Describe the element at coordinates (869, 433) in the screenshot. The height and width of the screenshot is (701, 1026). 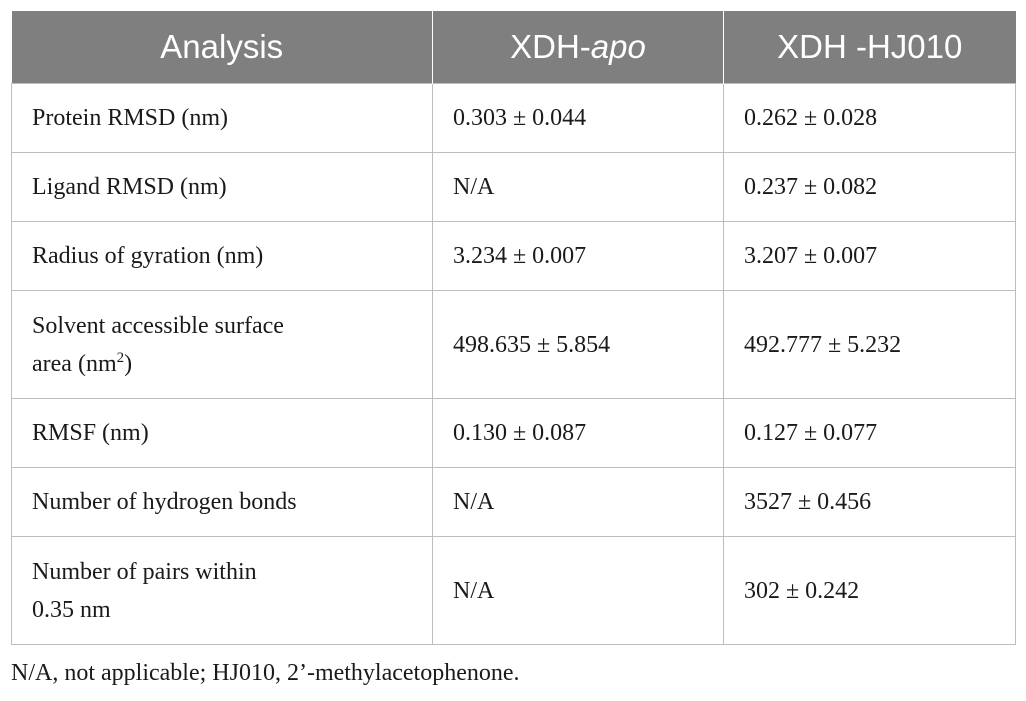
I see `hj010-value: 0.127 ± 0.077` at that location.